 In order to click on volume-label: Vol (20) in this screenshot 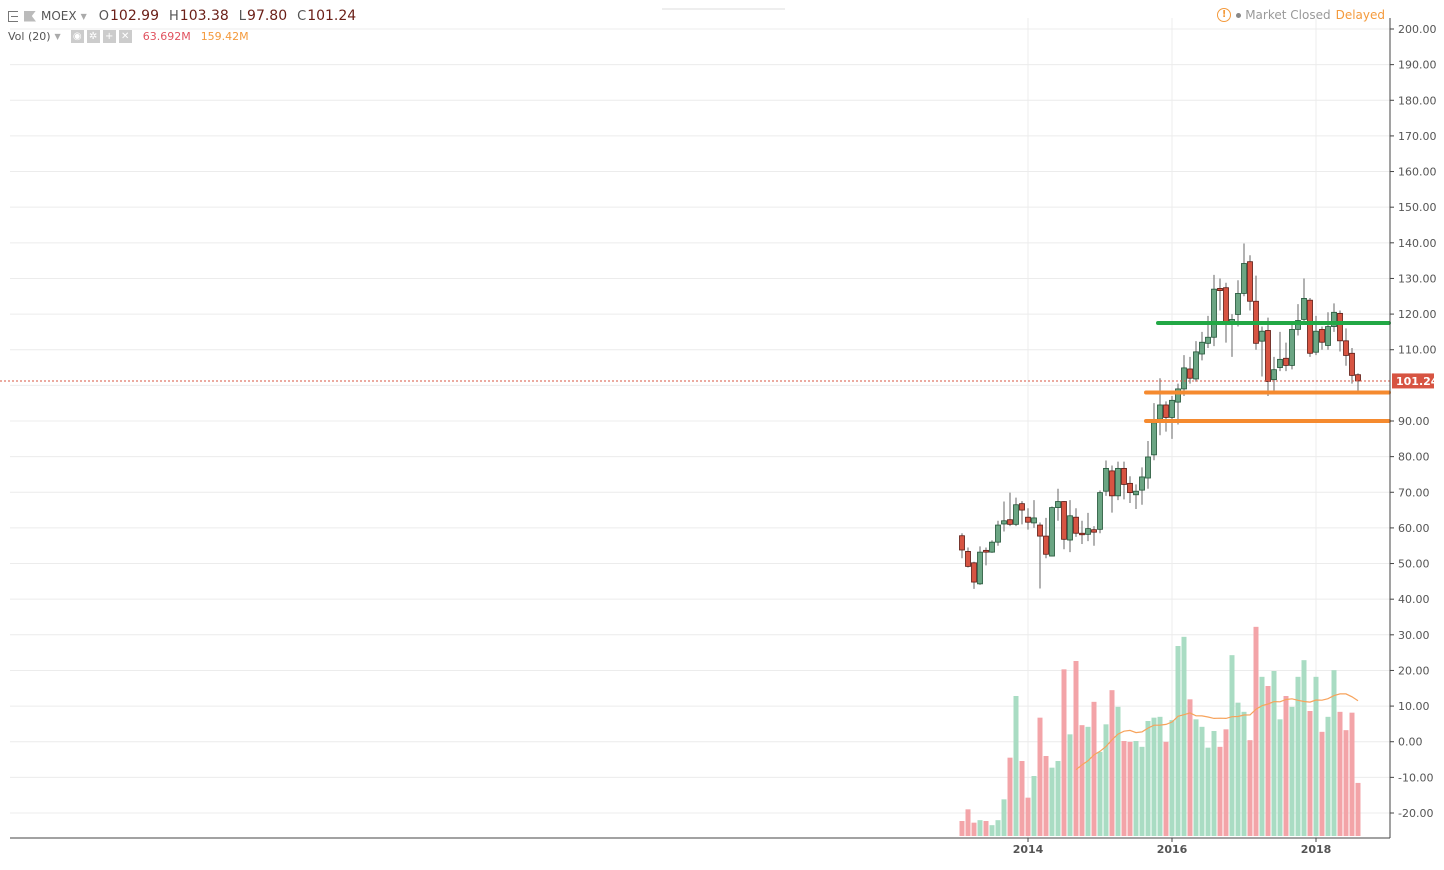, I will do `click(29, 36)`.